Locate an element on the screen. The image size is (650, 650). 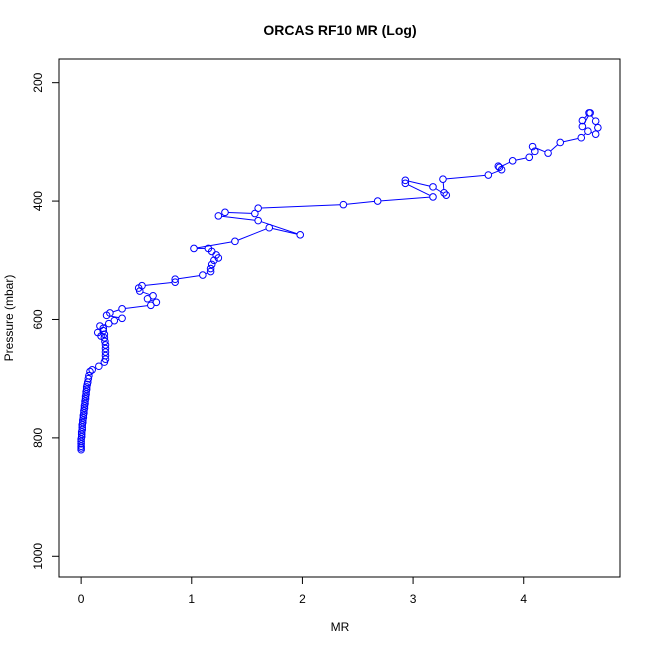
y-tick-label: 800 is located at coordinates (38, 438).